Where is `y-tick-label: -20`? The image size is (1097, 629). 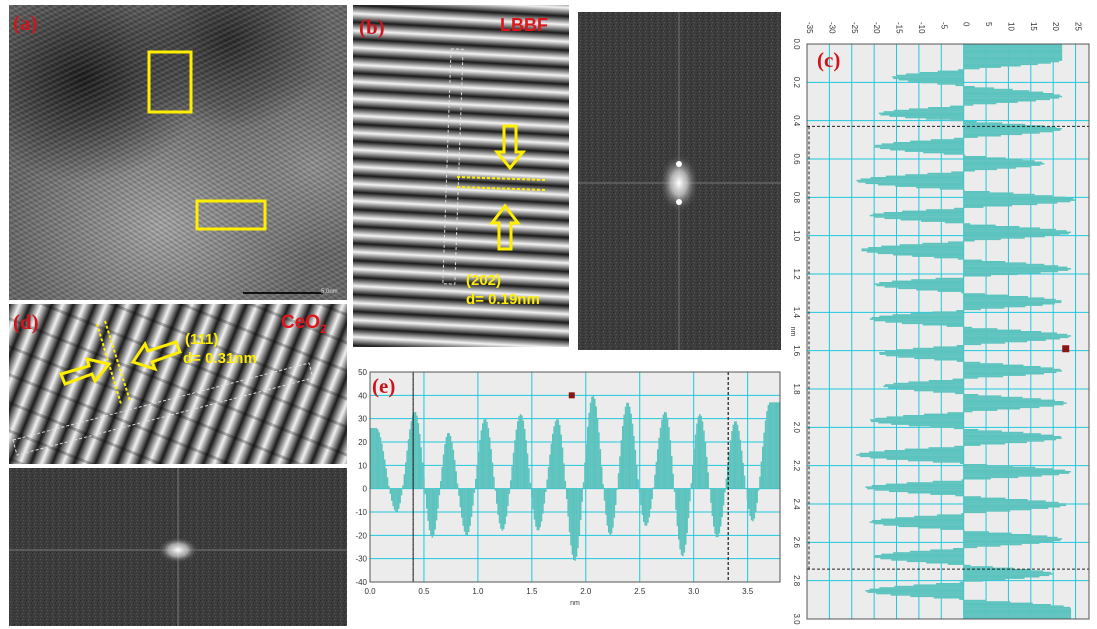
y-tick-label: -20 is located at coordinates (361, 535).